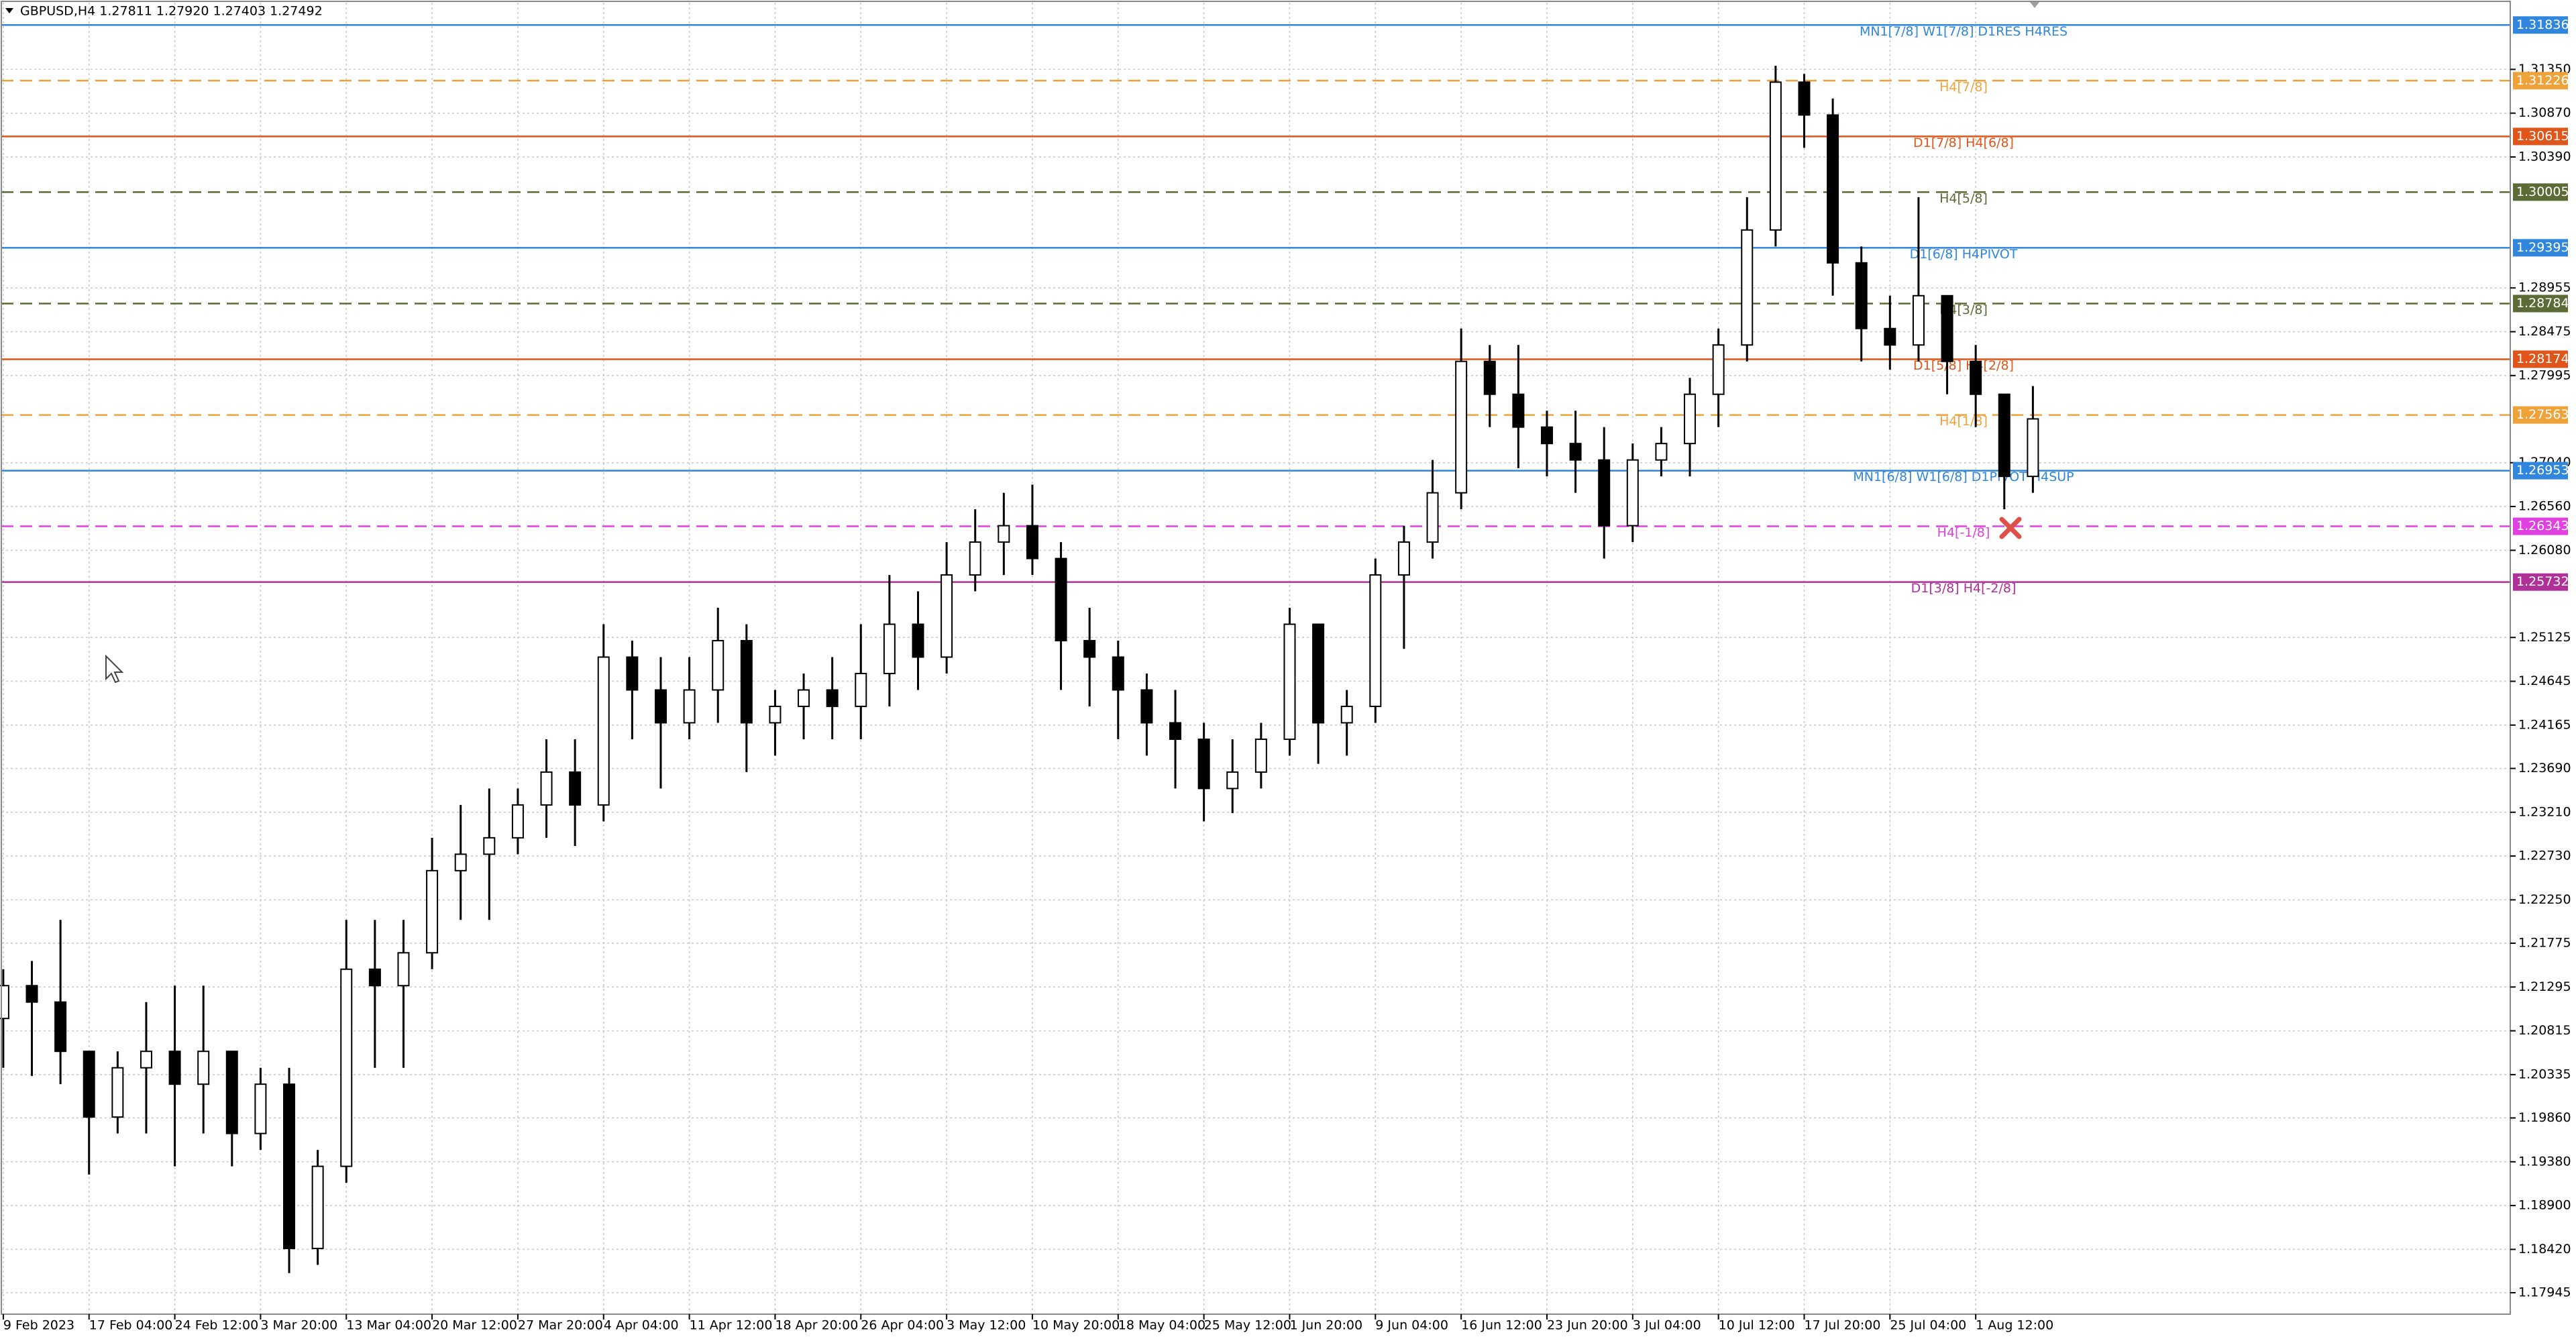  What do you see at coordinates (2034, 5) in the screenshot?
I see `chart-shift-marker` at bounding box center [2034, 5].